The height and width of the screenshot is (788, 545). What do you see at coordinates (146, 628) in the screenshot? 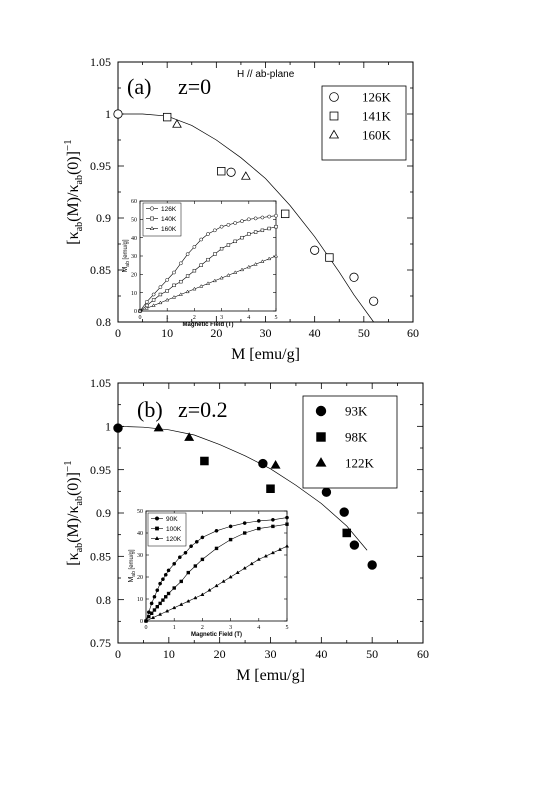
I see `inset-x-tick-label: 0` at bounding box center [146, 628].